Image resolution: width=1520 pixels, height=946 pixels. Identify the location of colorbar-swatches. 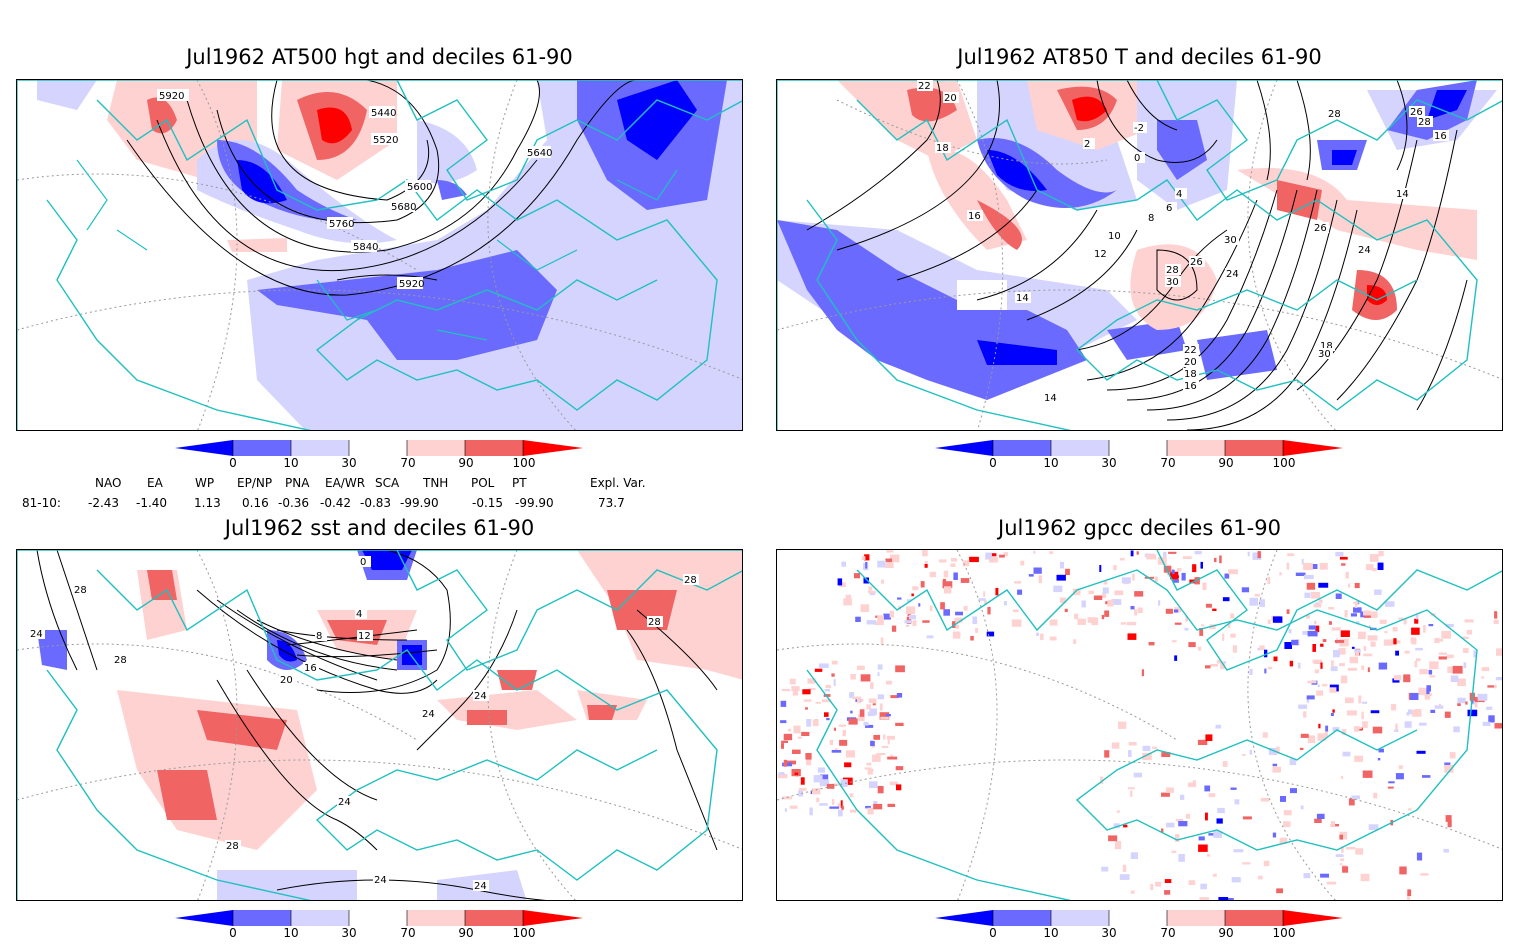
(379, 448).